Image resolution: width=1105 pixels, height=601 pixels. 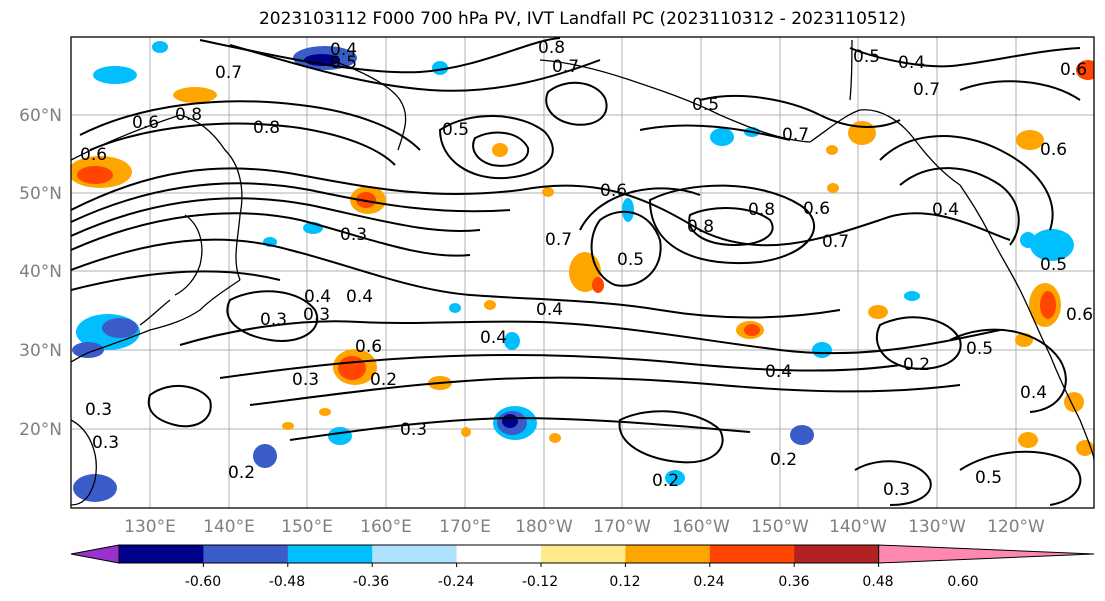 What do you see at coordinates (307, 527) in the screenshot?
I see `lon-label: 150°E` at bounding box center [307, 527].